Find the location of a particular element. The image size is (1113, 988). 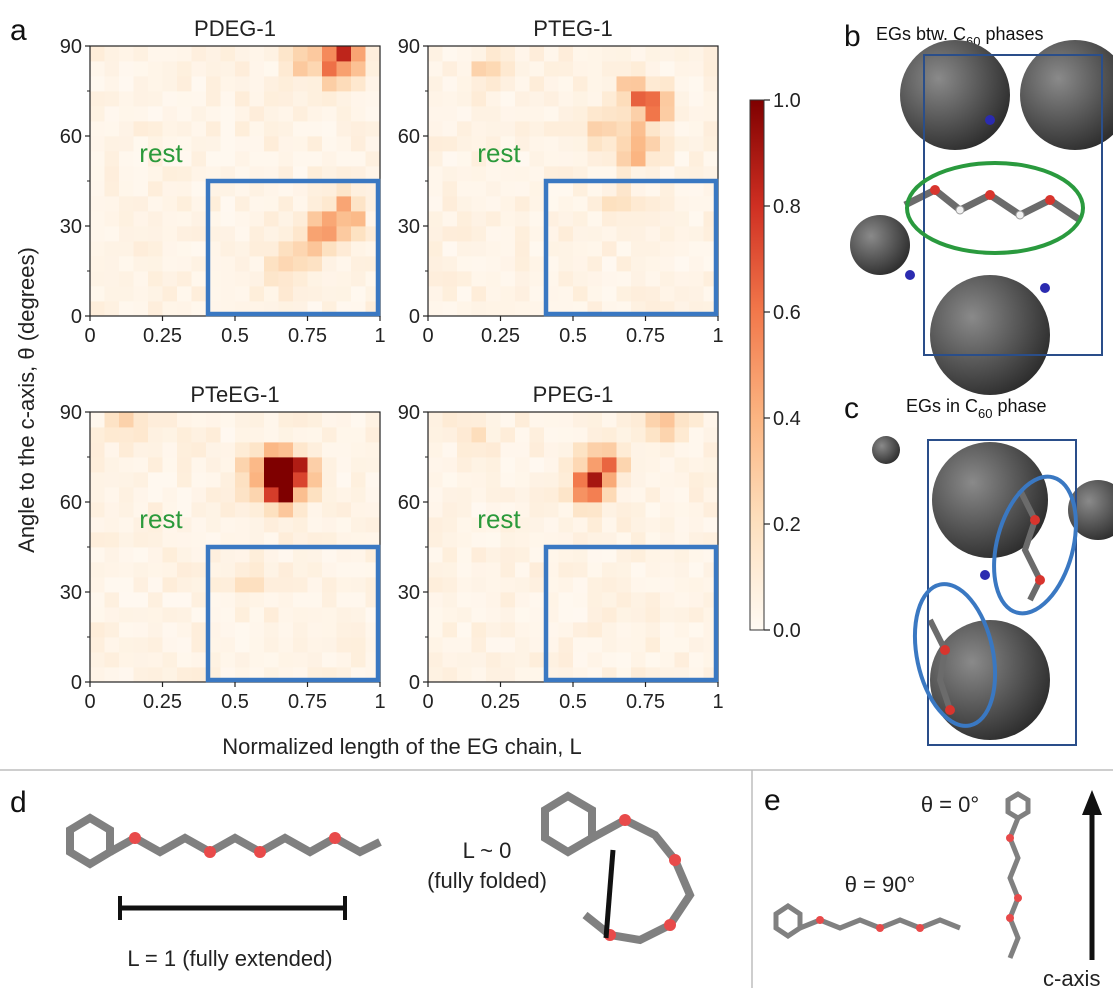

x-tick-label: 0.25 is located at coordinates (162, 702).